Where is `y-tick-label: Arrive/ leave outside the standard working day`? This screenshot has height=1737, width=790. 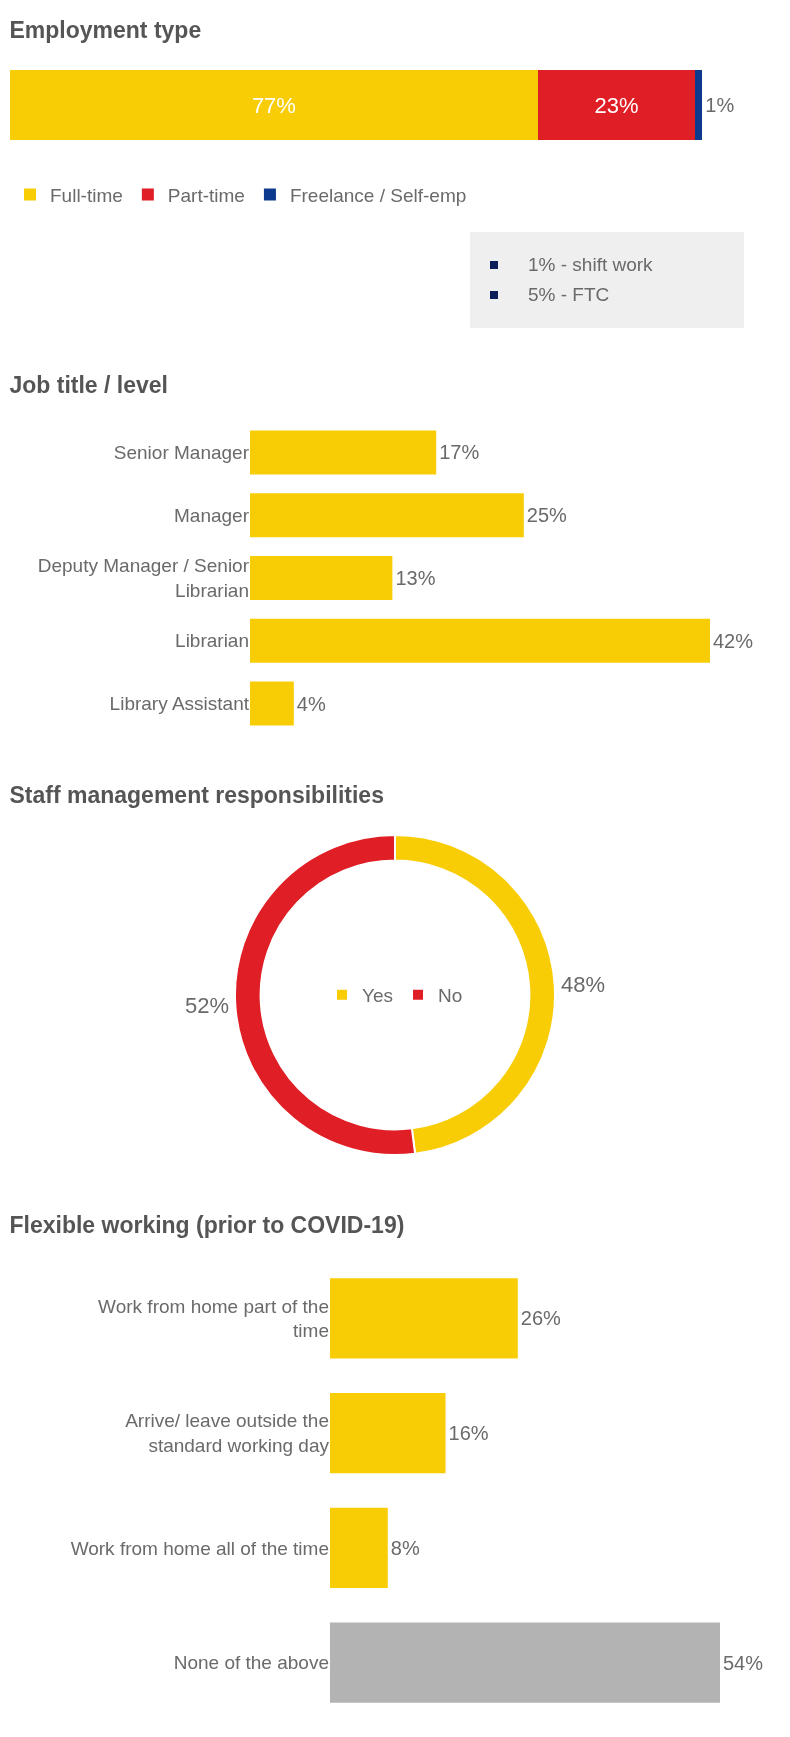 y-tick-label: Arrive/ leave outside the standard working day is located at coordinates (227, 1433).